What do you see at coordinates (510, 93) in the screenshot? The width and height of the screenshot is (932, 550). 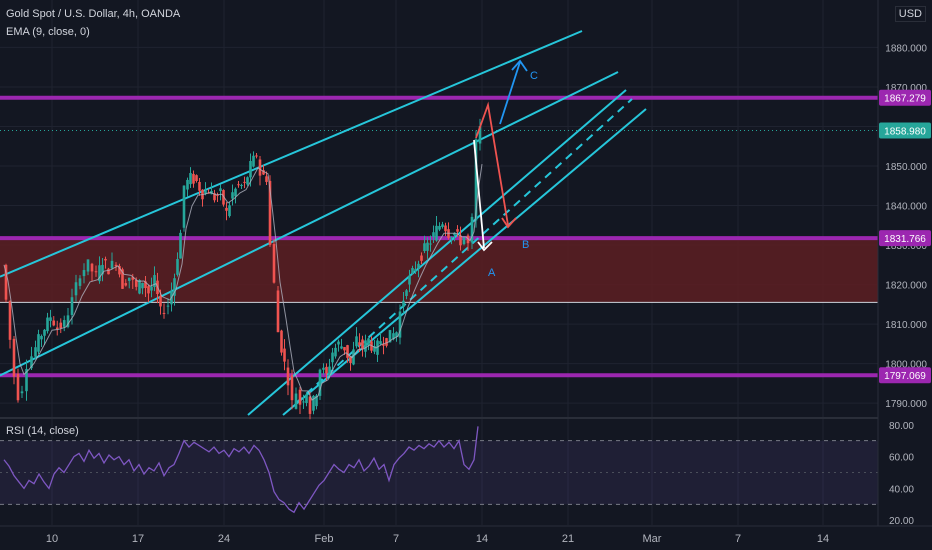 I see `blue-arrow-line` at bounding box center [510, 93].